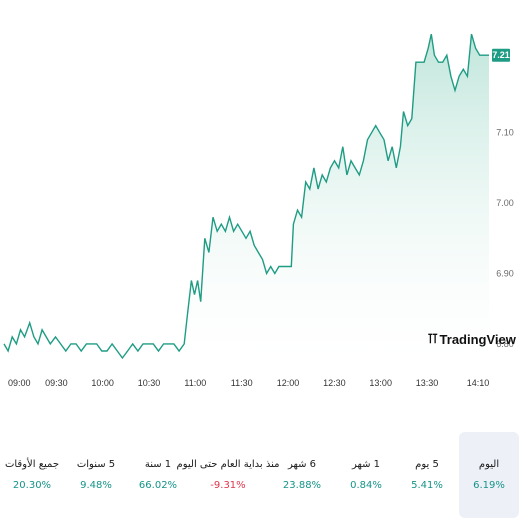 Image resolution: width=520 pixels, height=520 pixels. What do you see at coordinates (334, 383) in the screenshot?
I see `x-tick-label: 12:30` at bounding box center [334, 383].